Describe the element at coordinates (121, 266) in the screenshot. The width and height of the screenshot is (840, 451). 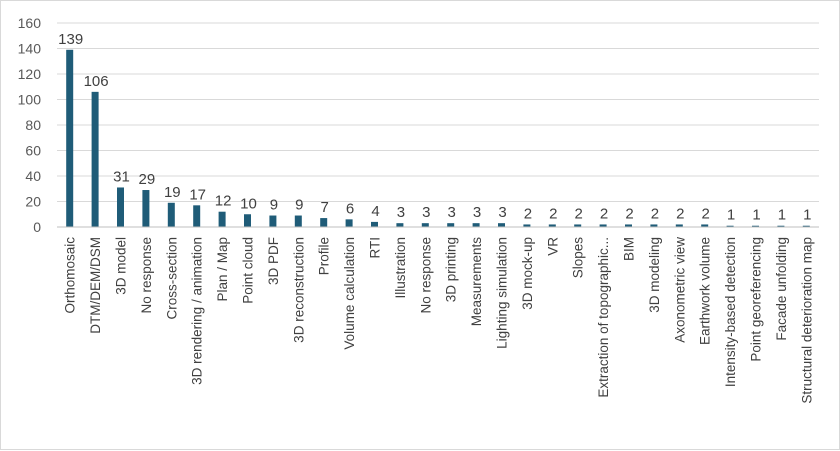
I see `category-label: 3D model` at that location.